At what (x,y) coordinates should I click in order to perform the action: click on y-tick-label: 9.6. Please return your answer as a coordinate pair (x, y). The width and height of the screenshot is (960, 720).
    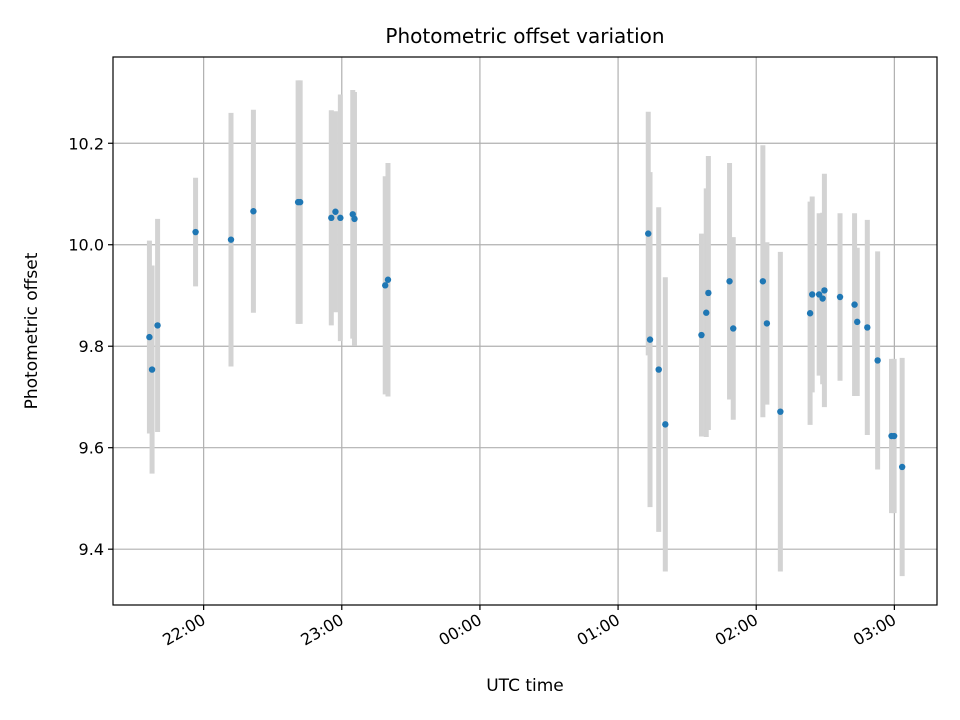
    Looking at the image, I should click on (91, 448).